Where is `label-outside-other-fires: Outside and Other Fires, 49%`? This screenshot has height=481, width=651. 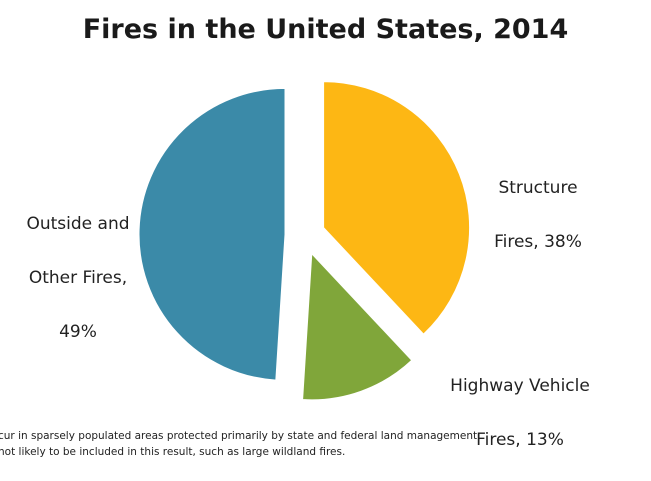 label-outside-other-fires: Outside and Other Fires, 49% is located at coordinates (78, 278).